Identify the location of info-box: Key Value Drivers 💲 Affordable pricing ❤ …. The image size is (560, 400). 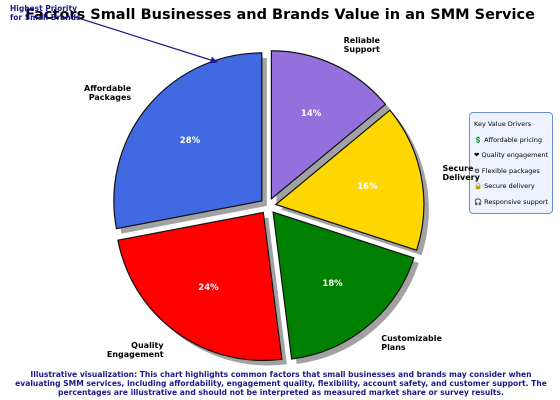
(511, 163).